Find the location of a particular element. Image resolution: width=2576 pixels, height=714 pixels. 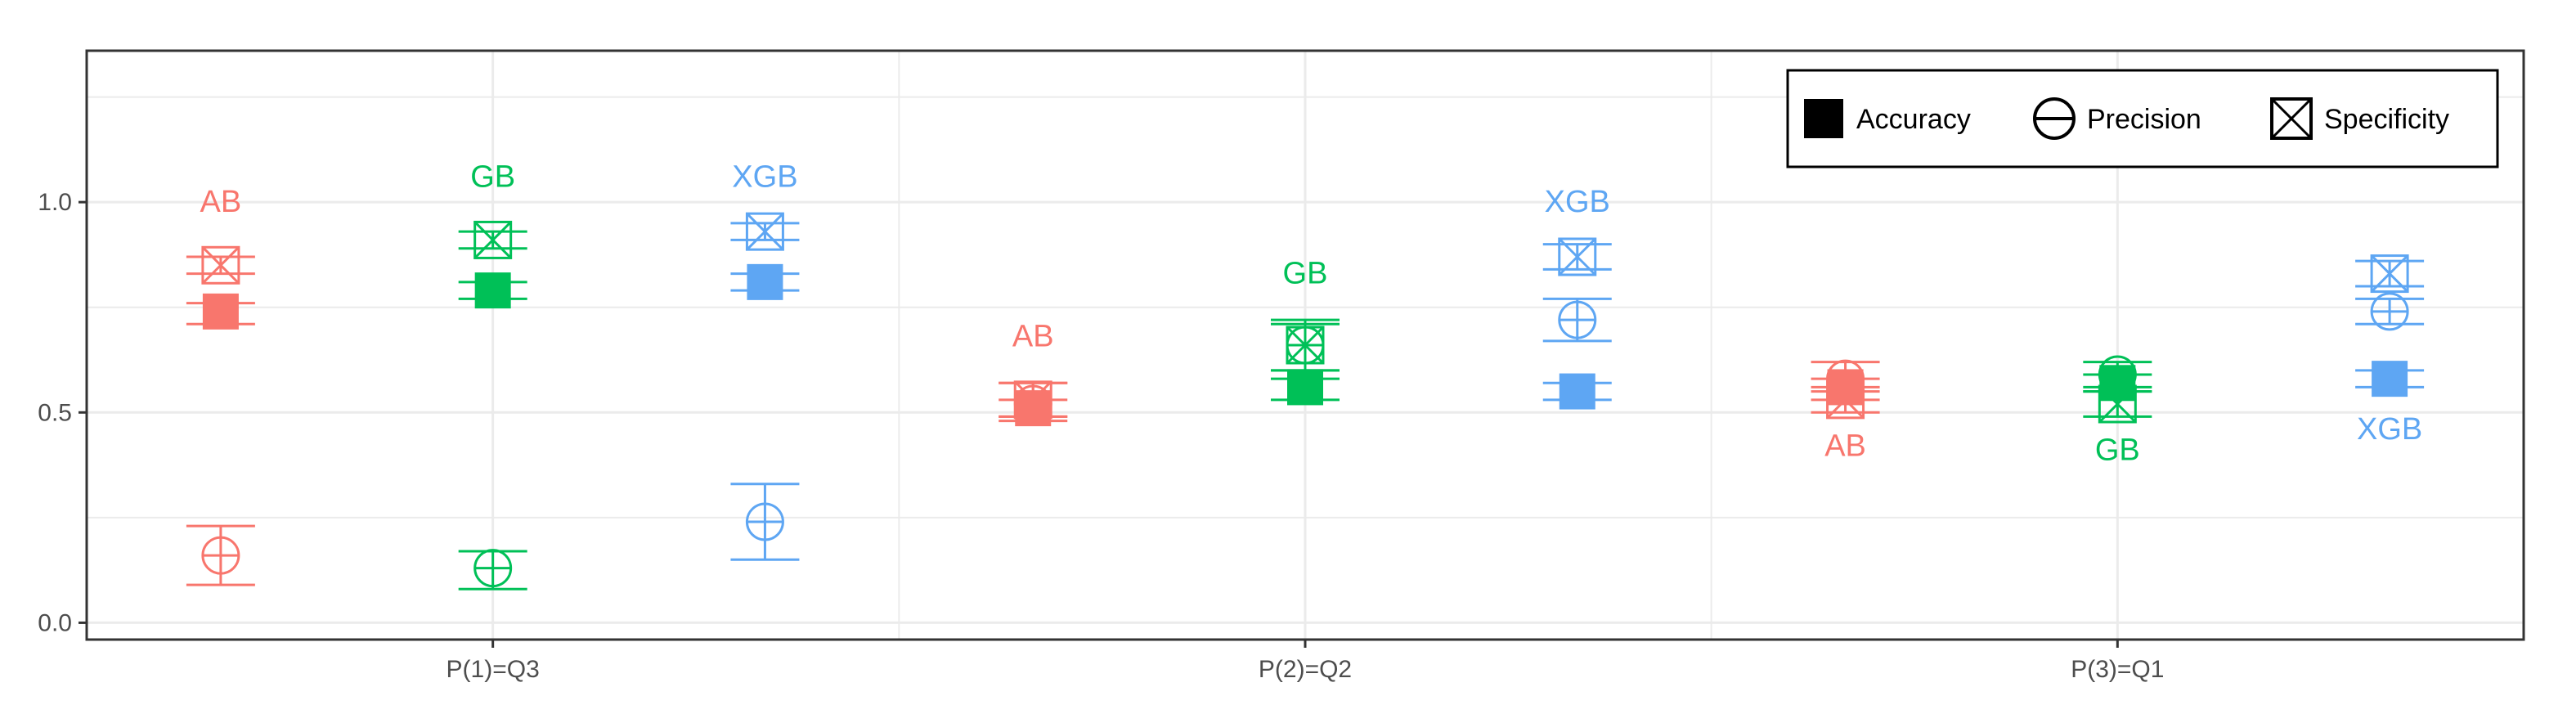

y-tick-label: 0.5 is located at coordinates (55, 412).